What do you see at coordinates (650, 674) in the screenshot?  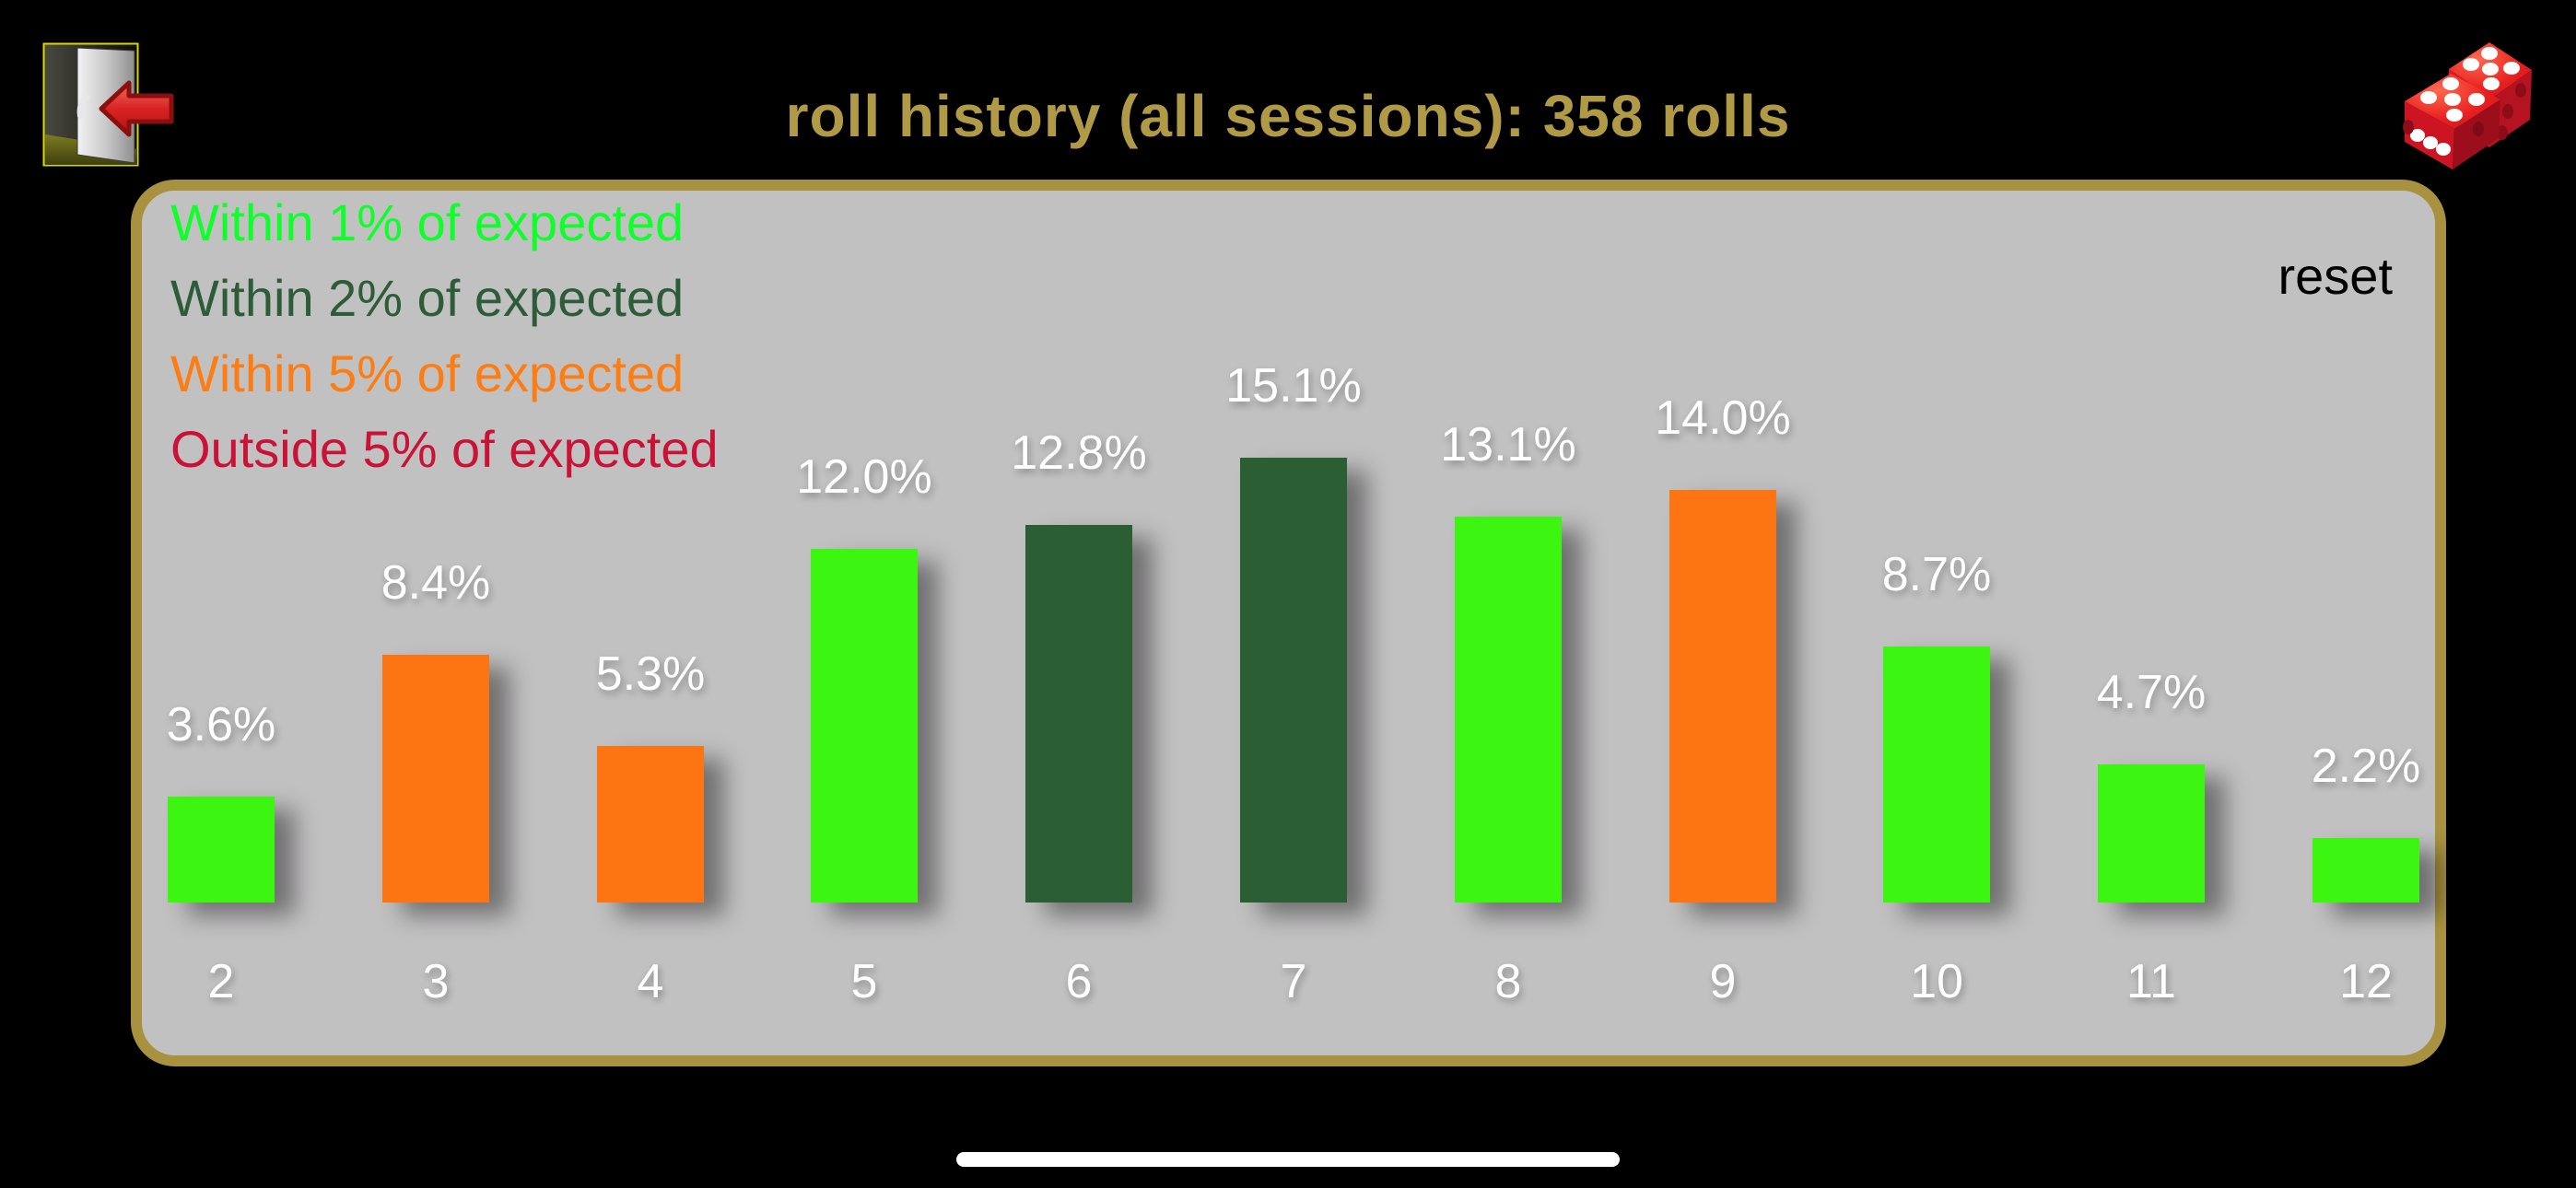 I see `bar-value-label: 5.3%` at bounding box center [650, 674].